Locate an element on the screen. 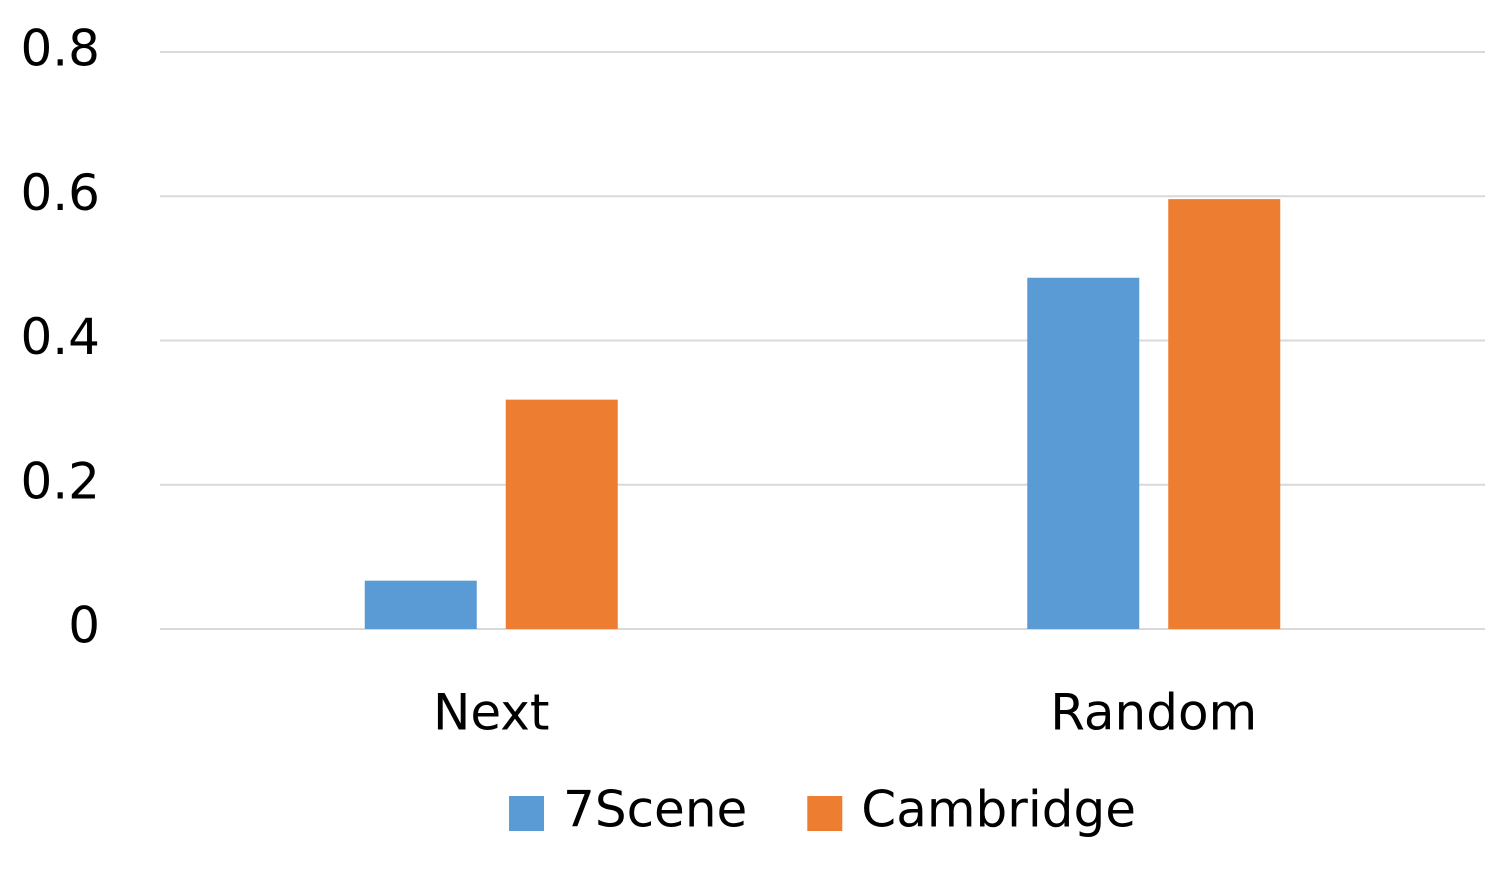 The image size is (1507, 873). x-tick-label: Random is located at coordinates (1153, 713).